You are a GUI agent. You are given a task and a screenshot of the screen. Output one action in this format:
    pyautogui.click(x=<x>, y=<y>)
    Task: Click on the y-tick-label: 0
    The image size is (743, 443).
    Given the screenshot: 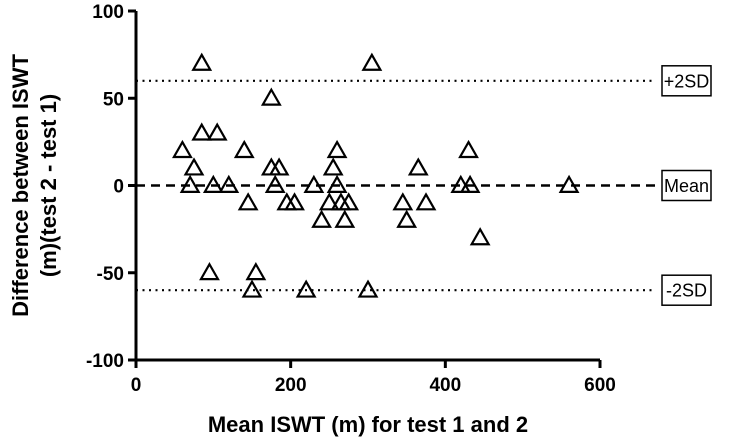 What is the action you would take?
    pyautogui.click(x=118, y=187)
    